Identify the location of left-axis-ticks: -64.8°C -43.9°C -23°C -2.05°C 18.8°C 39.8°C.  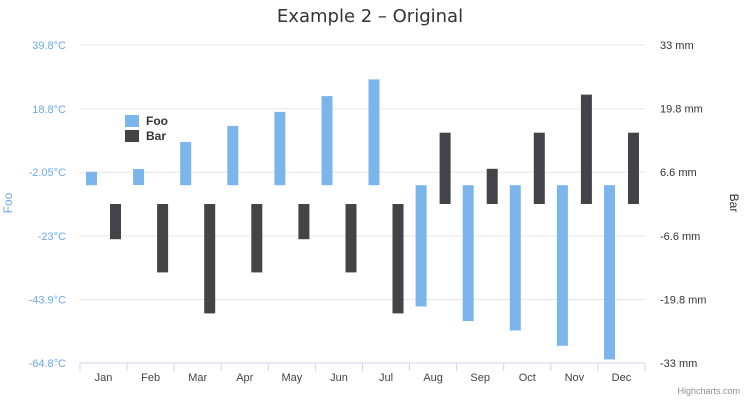
(47, 205).